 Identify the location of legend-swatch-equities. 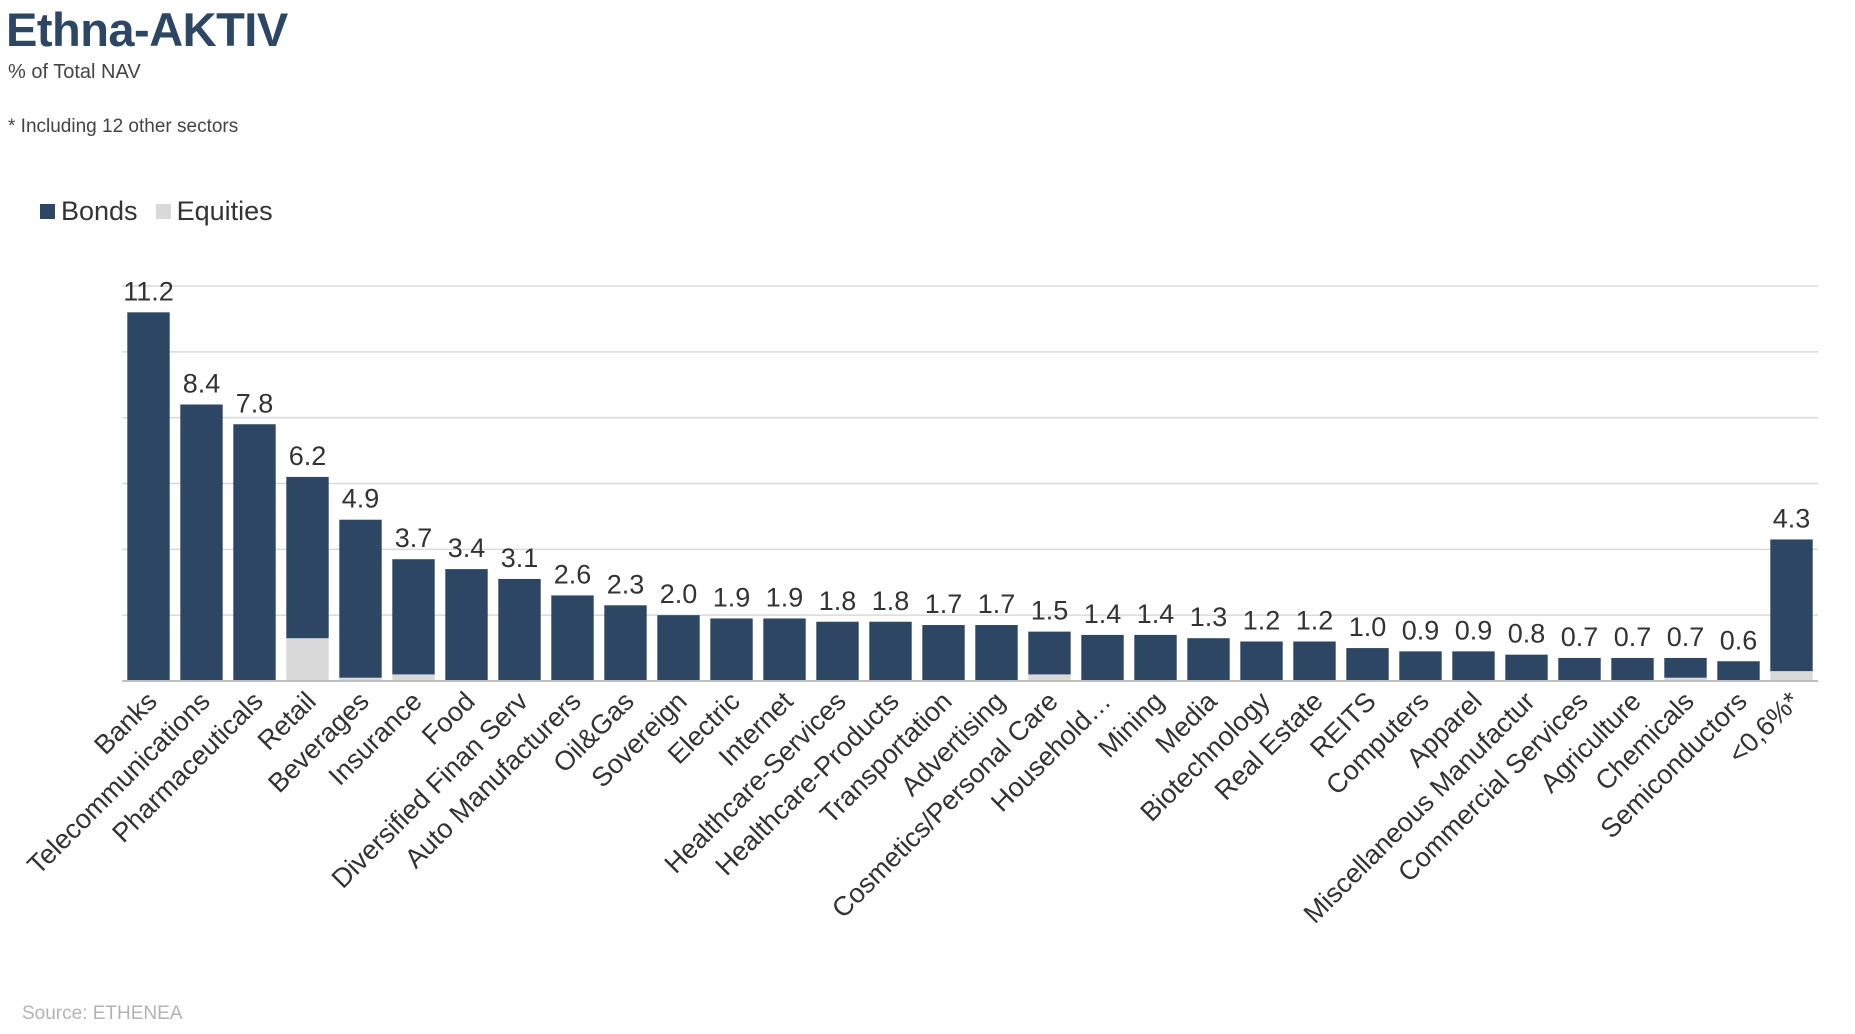
(163, 211).